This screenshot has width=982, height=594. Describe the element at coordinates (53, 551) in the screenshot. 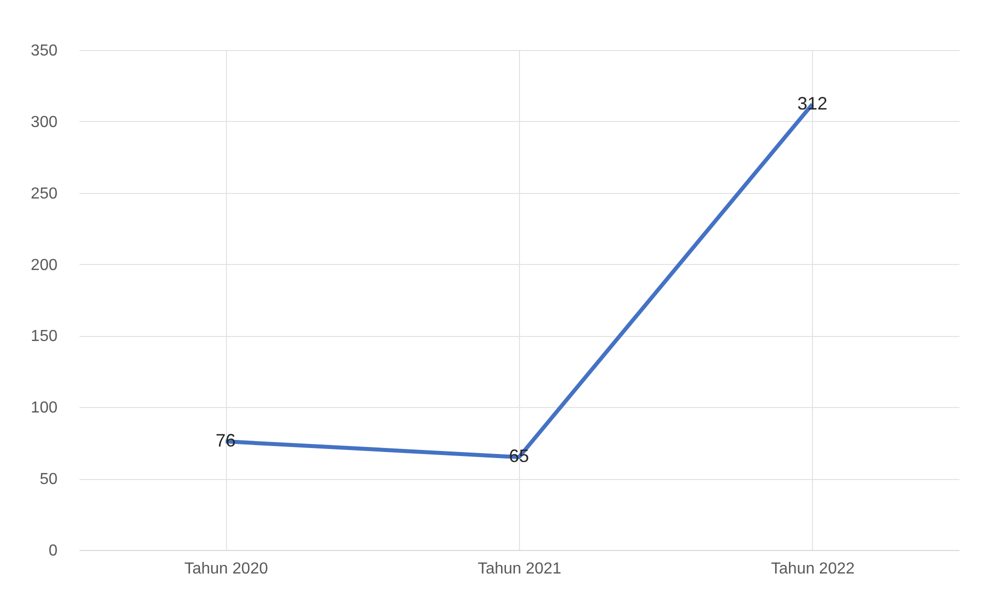

I see `y-tick-label: 0` at that location.